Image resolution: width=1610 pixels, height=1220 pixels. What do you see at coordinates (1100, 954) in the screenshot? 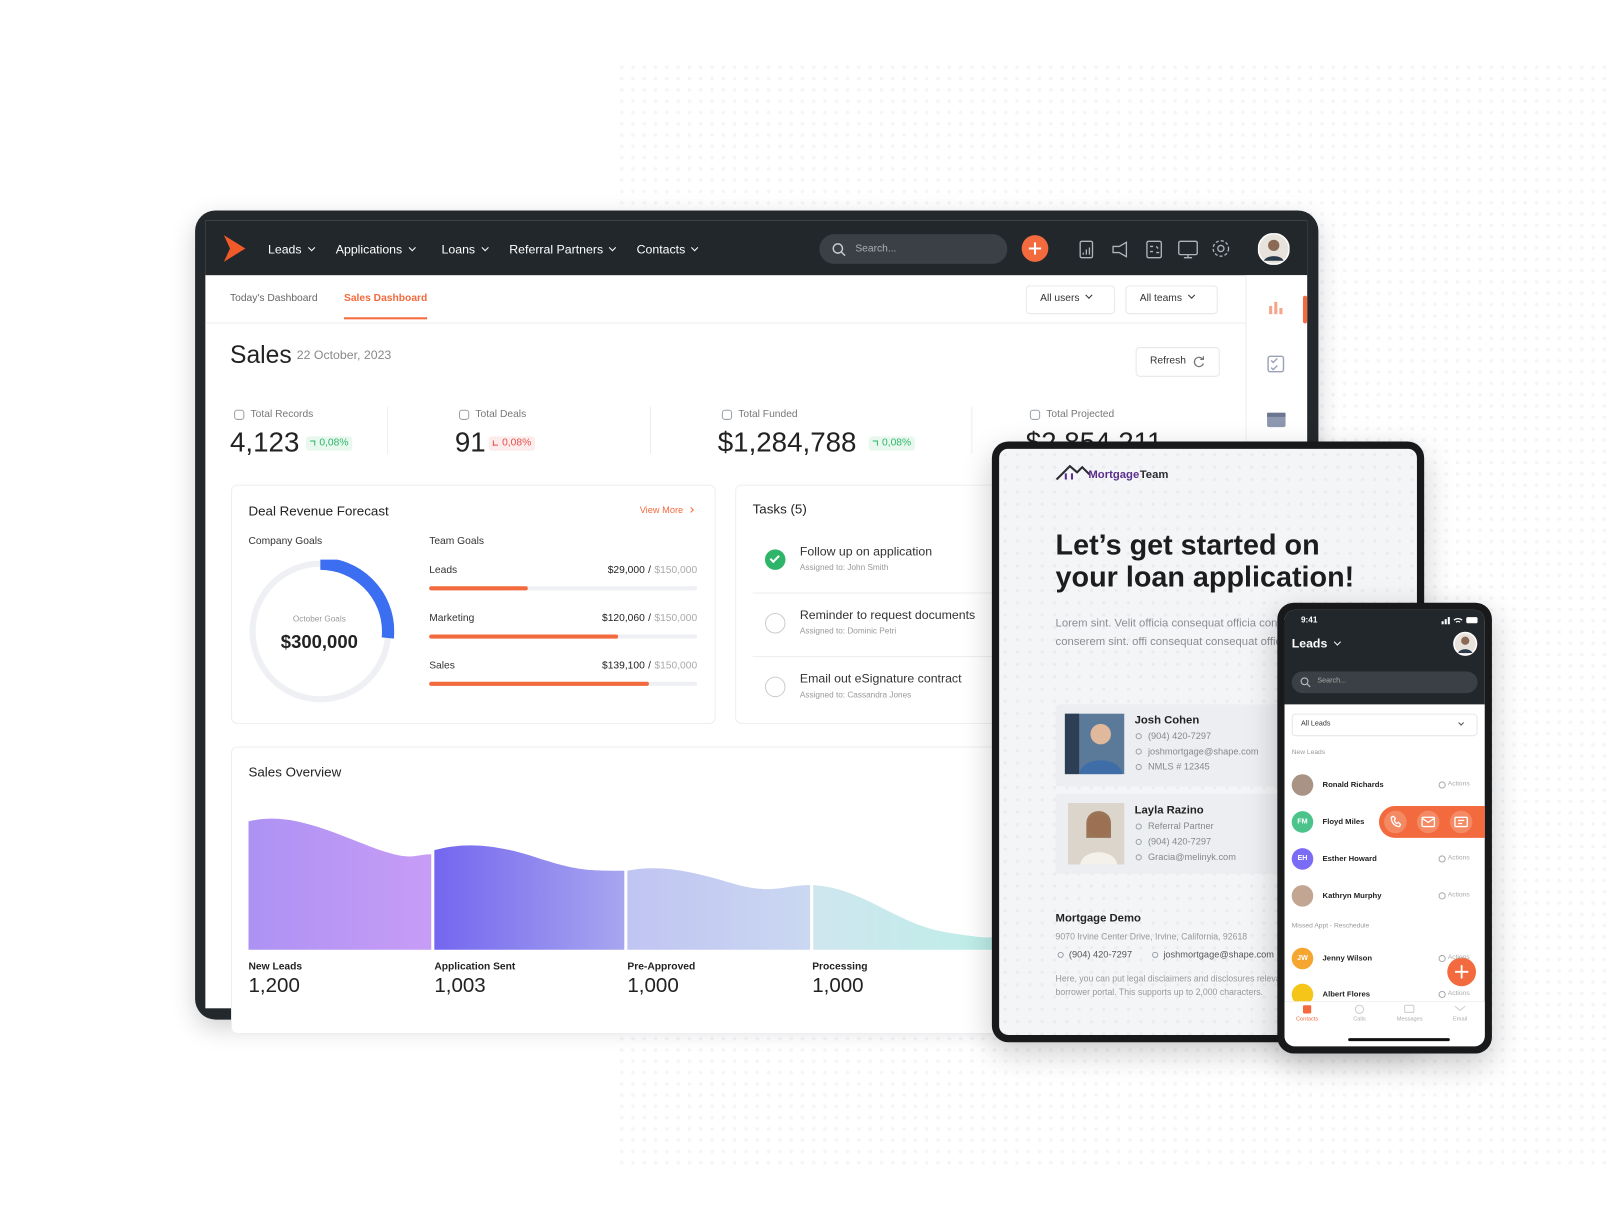
I see `company-phone: (904) 420-7297` at bounding box center [1100, 954].